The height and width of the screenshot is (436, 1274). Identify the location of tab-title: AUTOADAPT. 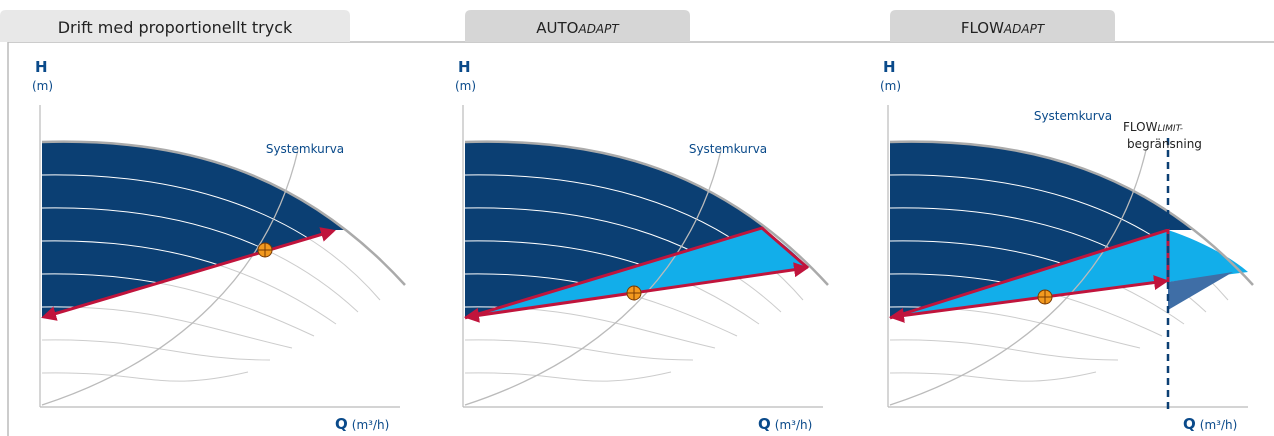
(578, 28).